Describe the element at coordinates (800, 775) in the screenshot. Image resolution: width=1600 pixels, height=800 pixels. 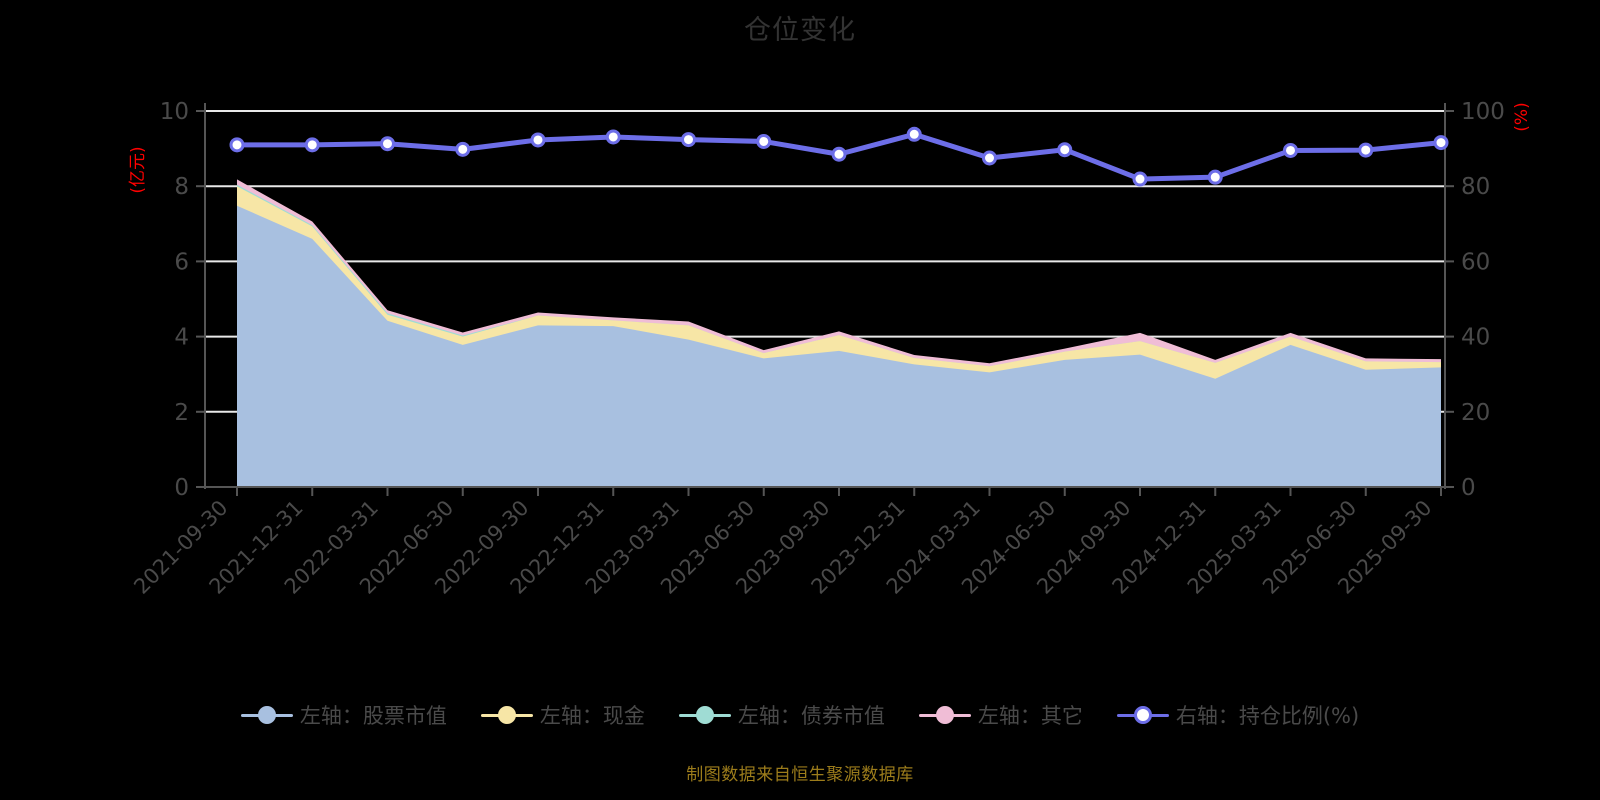
I see `watermark-text: 制图数据来自恒生聚源数据库` at that location.